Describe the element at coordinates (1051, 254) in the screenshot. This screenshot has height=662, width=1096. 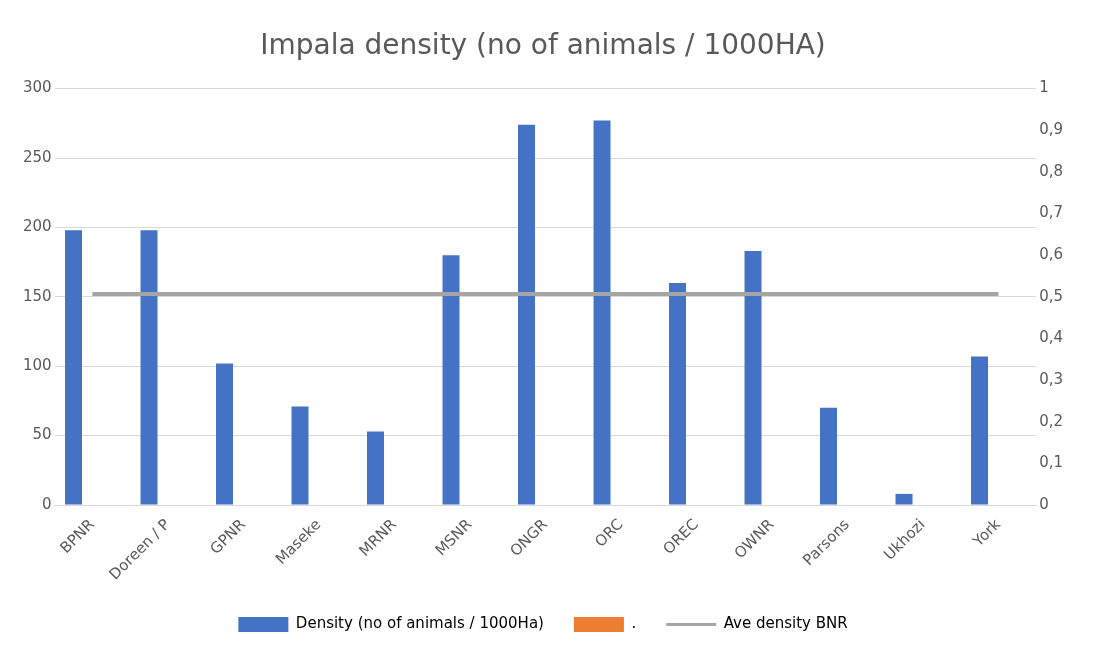
I see `y2-tick-label: 0,6` at that location.